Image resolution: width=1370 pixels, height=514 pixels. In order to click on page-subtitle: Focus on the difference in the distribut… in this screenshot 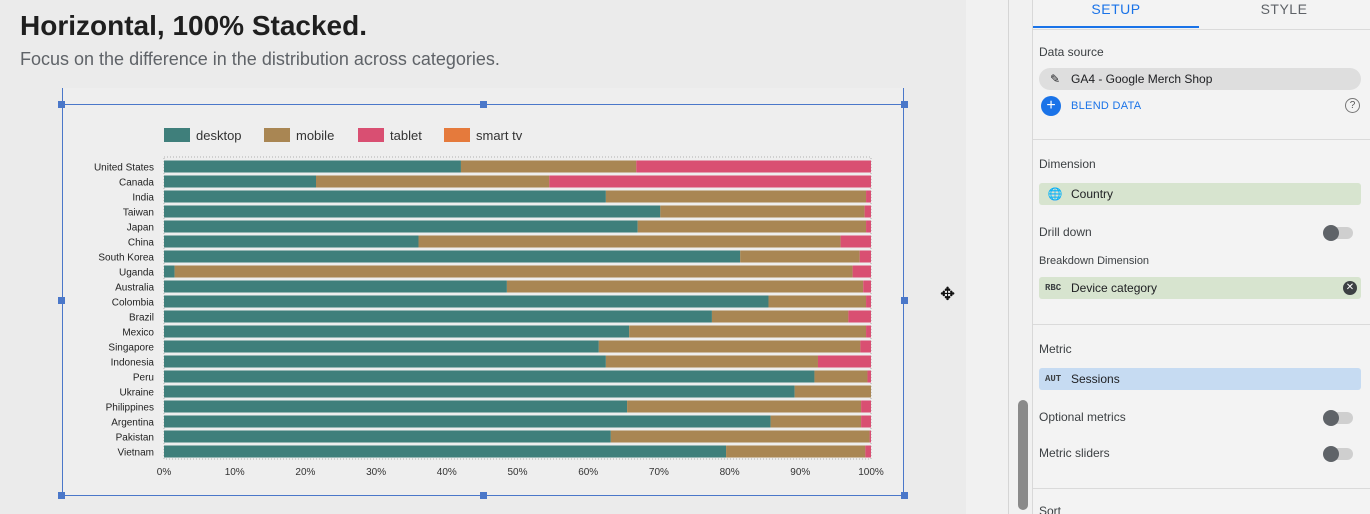, I will do `click(260, 59)`.